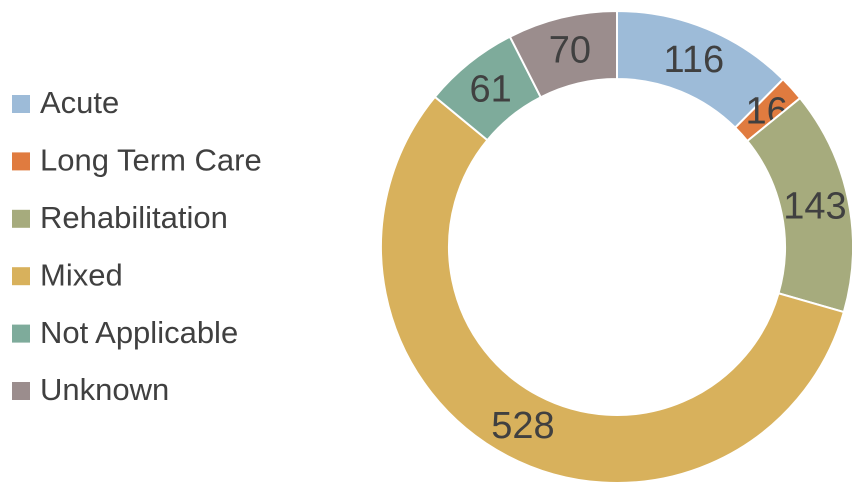  I want to click on data-label: 61, so click(490, 89).